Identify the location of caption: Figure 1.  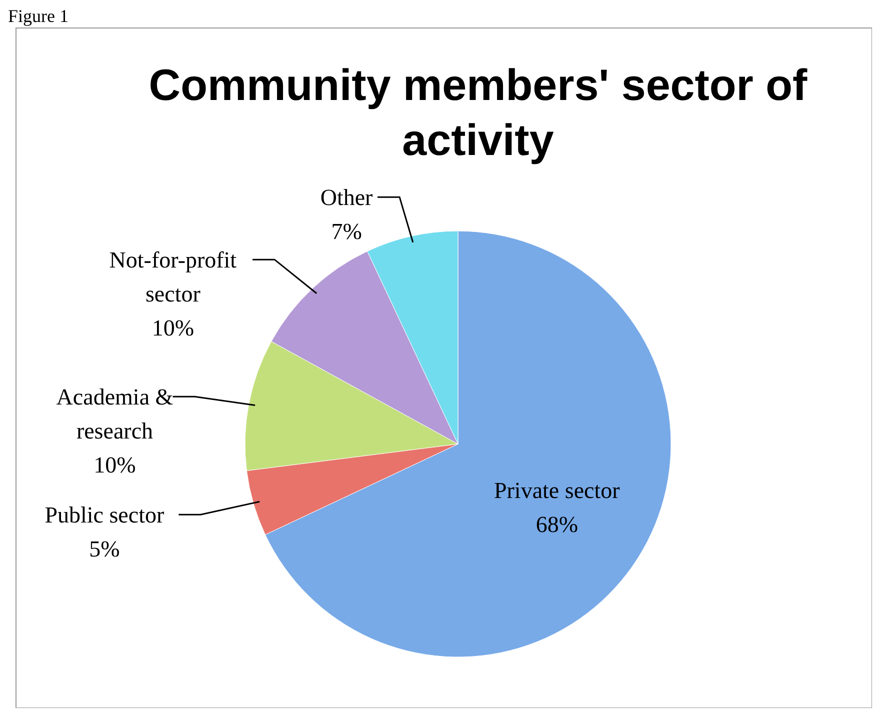
(38, 16).